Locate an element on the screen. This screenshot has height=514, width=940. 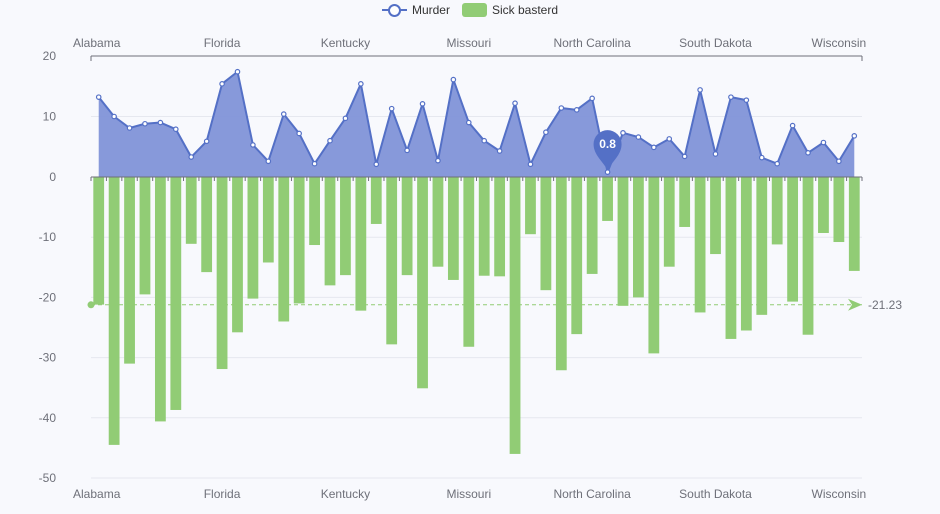
murder-point-iowa is located at coordinates (314, 163).